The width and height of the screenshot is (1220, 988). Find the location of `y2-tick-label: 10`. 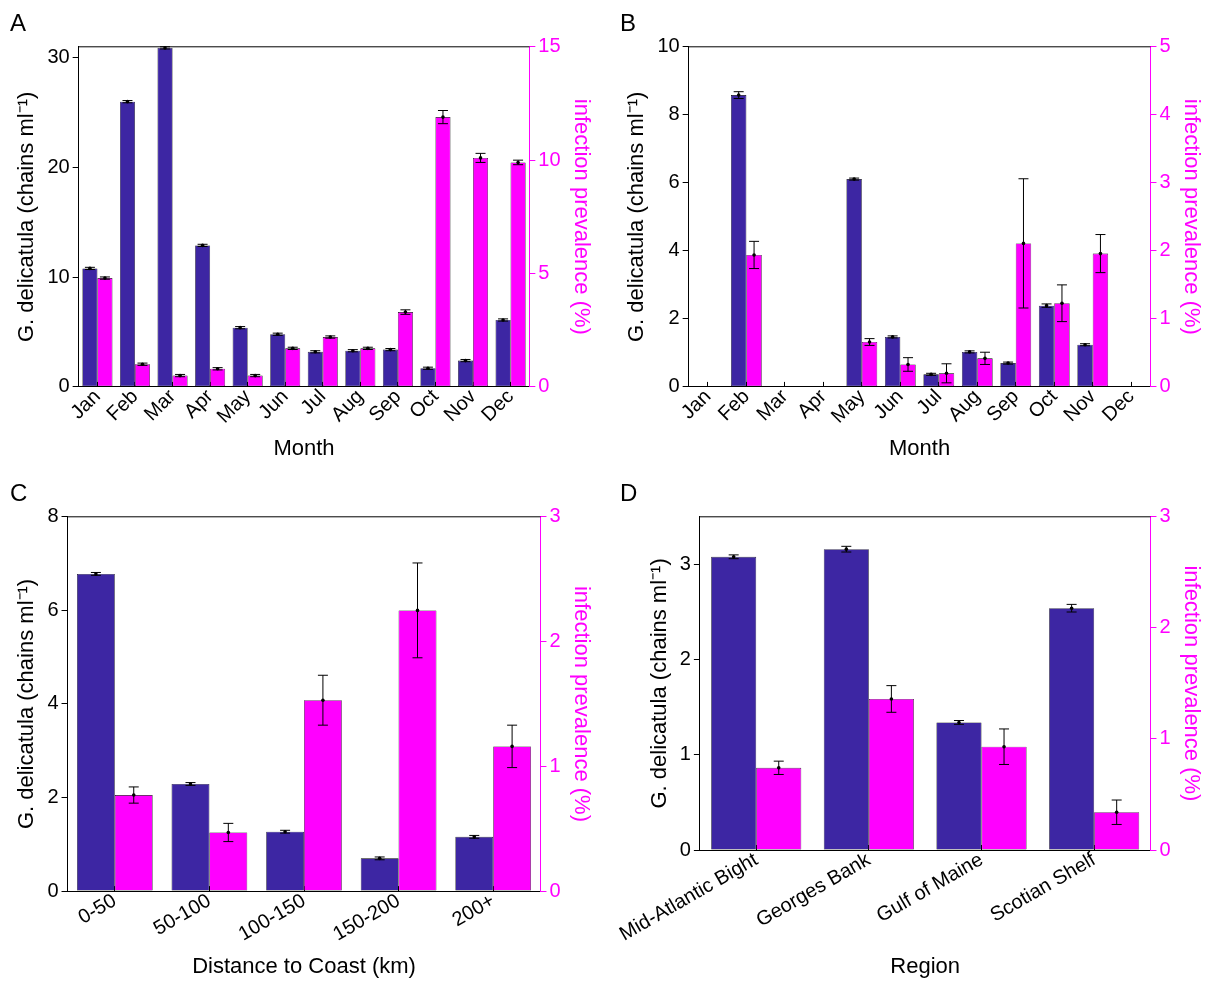

y2-tick-label: 10 is located at coordinates (549, 158).